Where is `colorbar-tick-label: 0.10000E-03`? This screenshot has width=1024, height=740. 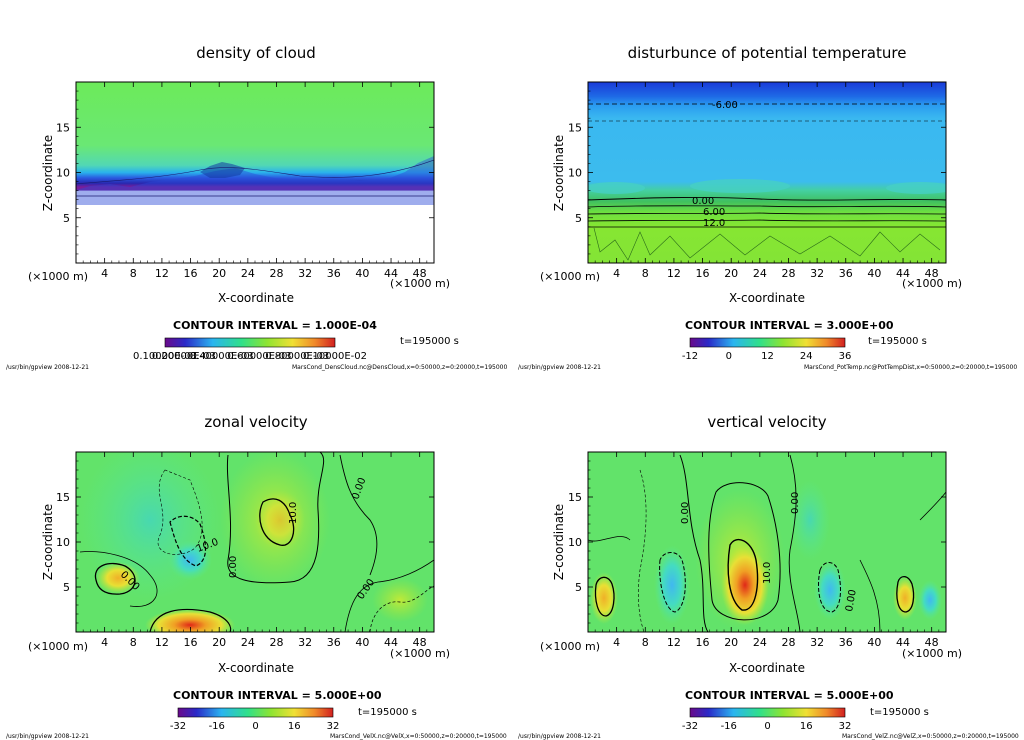
colorbar-tick-label: 0.10000E-03 is located at coordinates (165, 356).